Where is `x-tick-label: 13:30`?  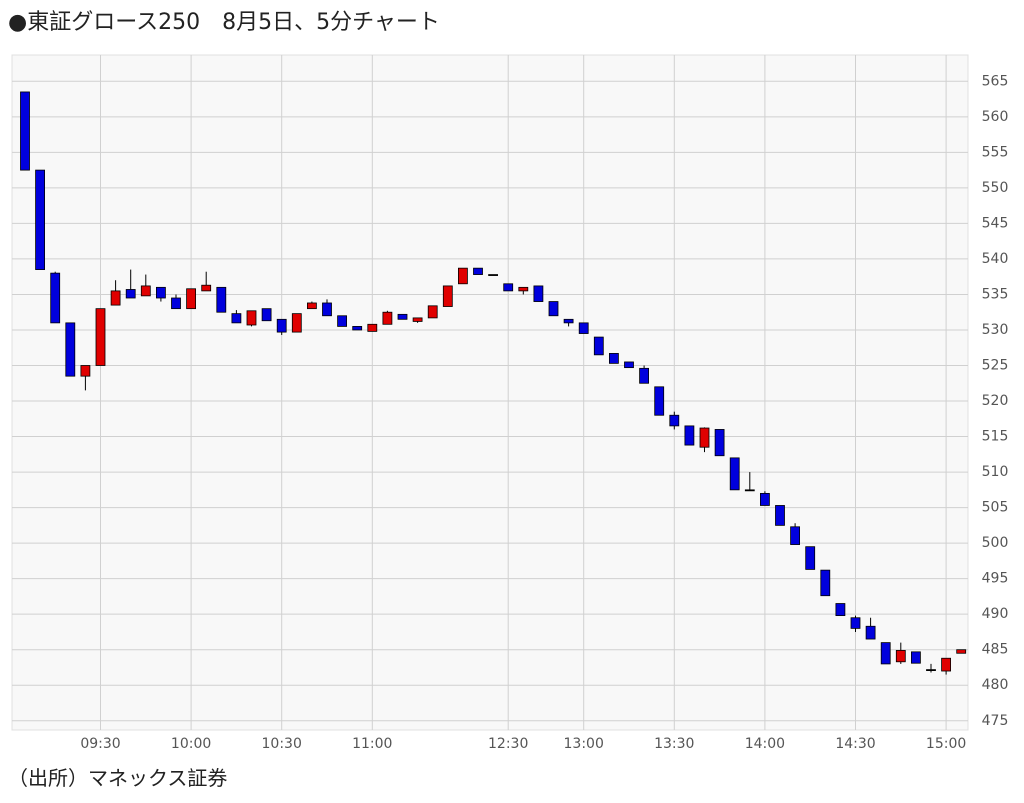
x-tick-label: 13:30 is located at coordinates (674, 744).